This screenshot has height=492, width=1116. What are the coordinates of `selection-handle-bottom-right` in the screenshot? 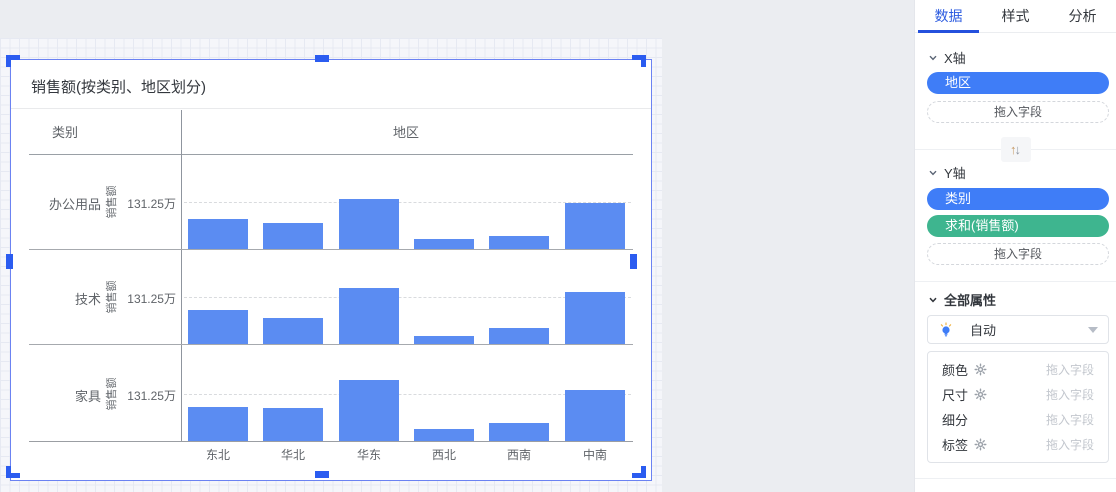 It's located at (639, 472).